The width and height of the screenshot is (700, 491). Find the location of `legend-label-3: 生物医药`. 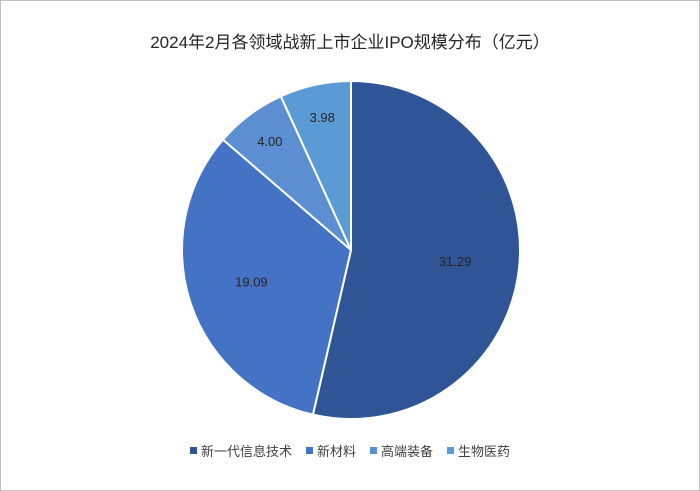

legend-label-3: 生物医药 is located at coordinates (484, 451).